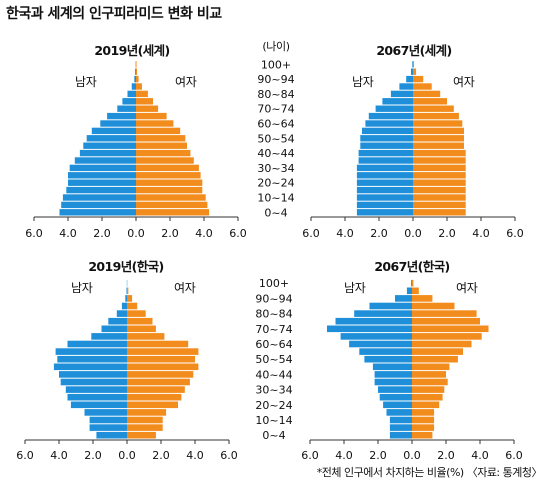 The image size is (550, 484). Describe the element at coordinates (412, 455) in the screenshot. I see `x-tick-label-korea-2067-3: 0.0` at that location.